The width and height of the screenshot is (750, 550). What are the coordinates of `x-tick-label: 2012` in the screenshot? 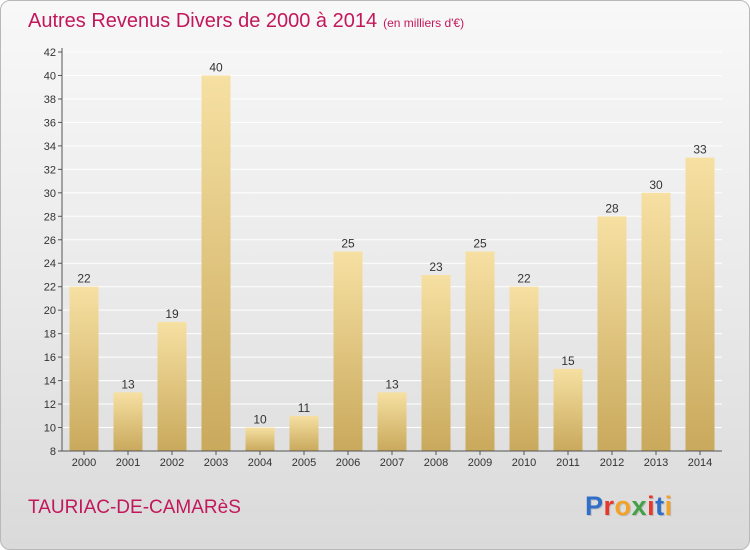 It's located at (612, 463).